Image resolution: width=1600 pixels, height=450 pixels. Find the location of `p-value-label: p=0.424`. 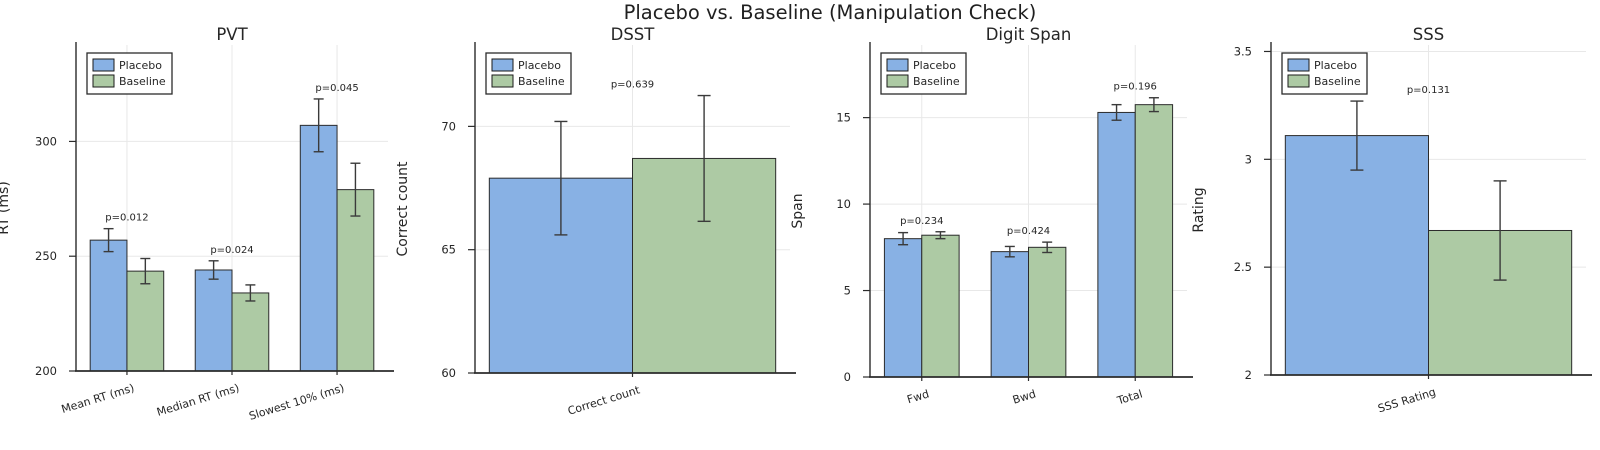

p-value-label: p=0.424 is located at coordinates (1028, 231).